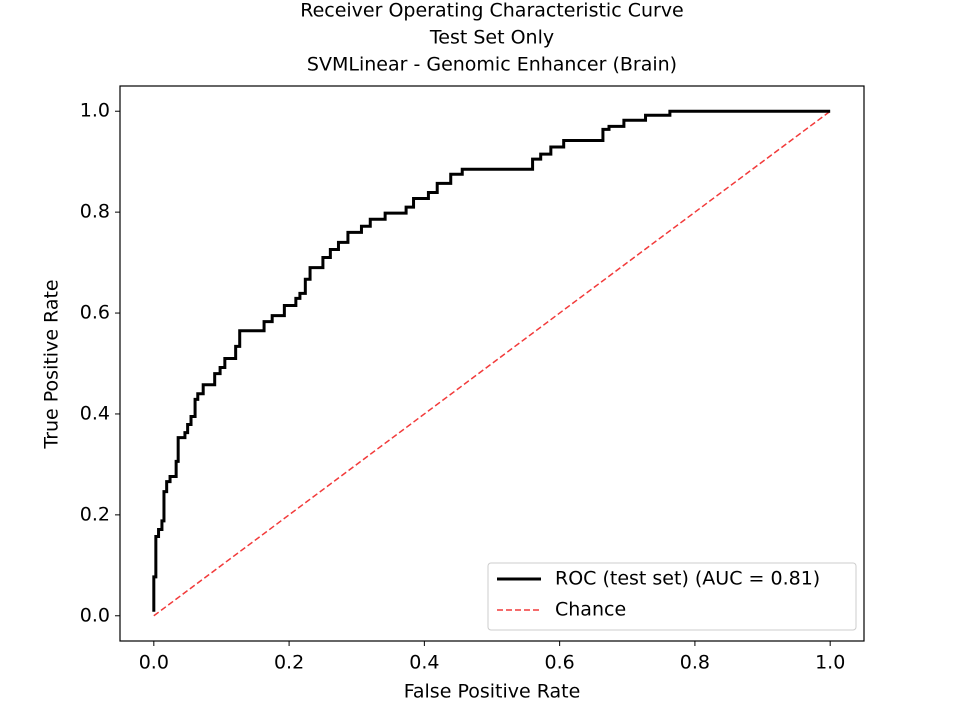 The image size is (960, 720). Describe the element at coordinates (687, 579) in the screenshot. I see `legend-label: ROC (test set) (AUC = 0.81)` at that location.